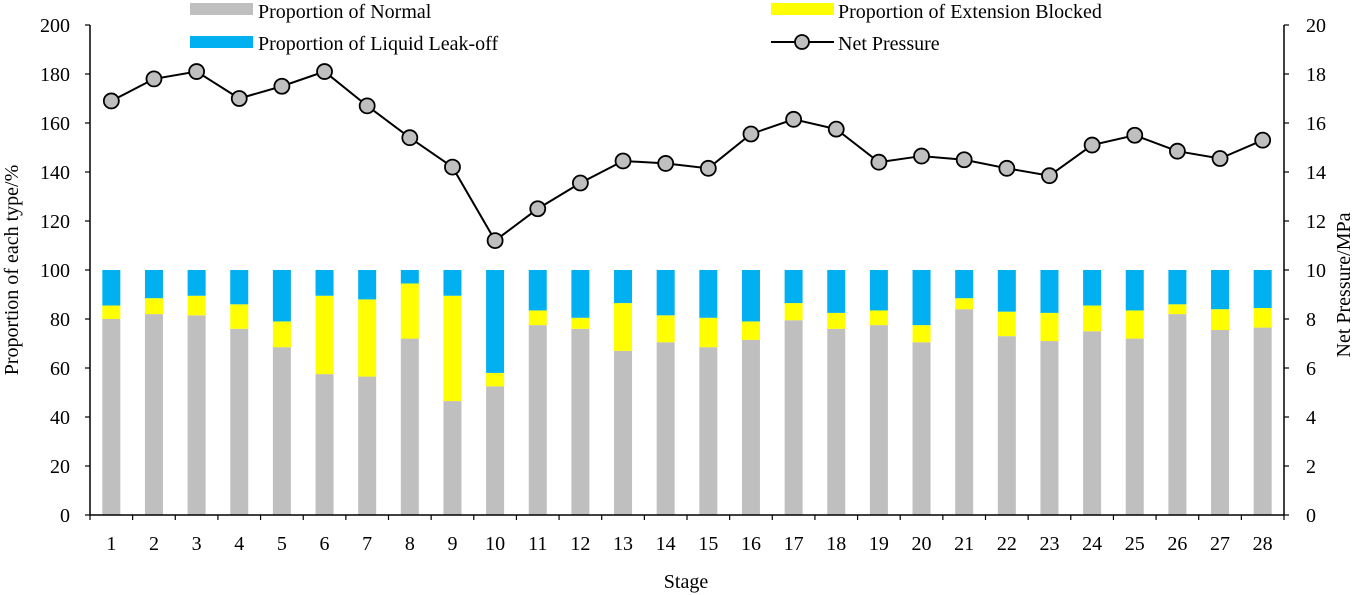 The width and height of the screenshot is (1363, 595). What do you see at coordinates (666, 544) in the screenshot?
I see `x-tick-label-stage-14: 14` at bounding box center [666, 544].